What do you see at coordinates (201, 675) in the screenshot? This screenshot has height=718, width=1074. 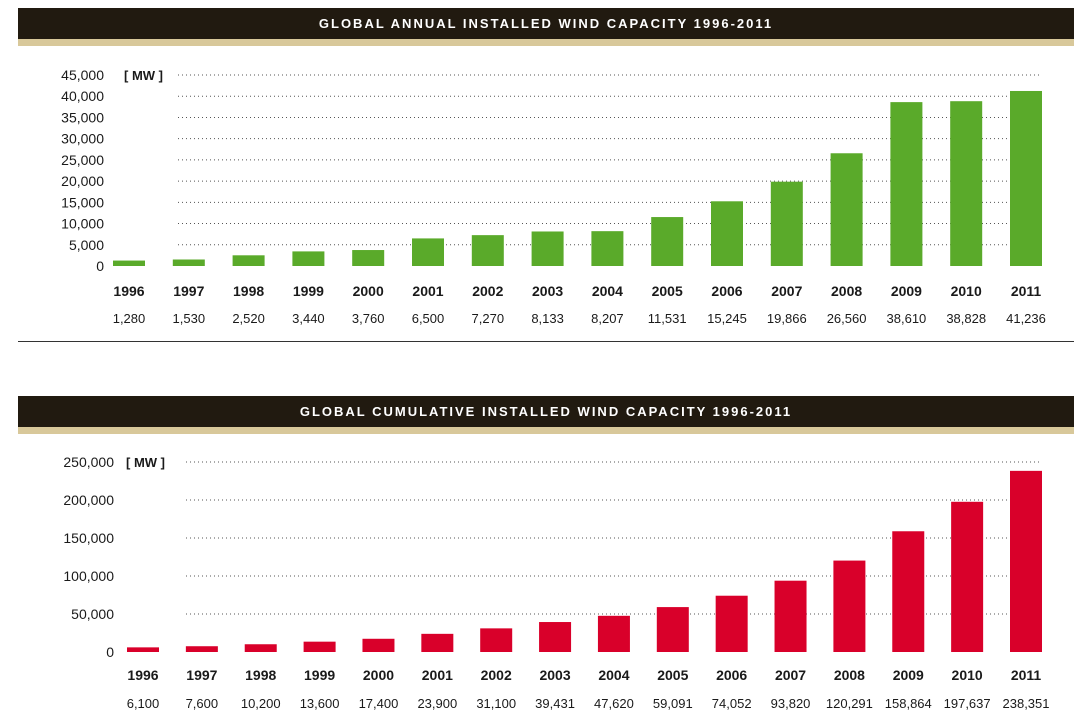 I see `x-tick-label: 1997` at bounding box center [201, 675].